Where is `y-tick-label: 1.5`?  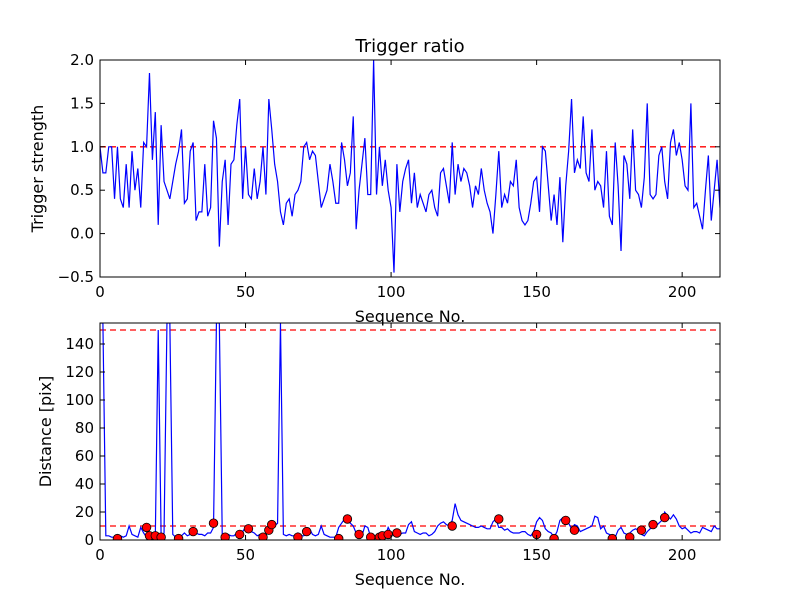
y-tick-label: 1.5 is located at coordinates (82, 103).